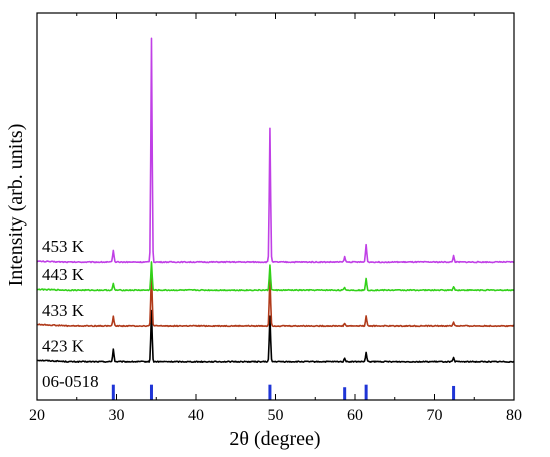  I want to click on series-line-443-k, so click(275, 276).